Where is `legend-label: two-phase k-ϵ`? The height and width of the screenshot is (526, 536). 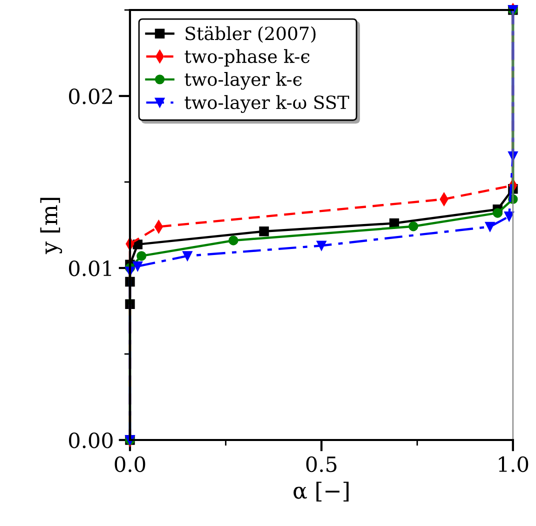
legend-label: two-phase k-ϵ is located at coordinates (247, 58).